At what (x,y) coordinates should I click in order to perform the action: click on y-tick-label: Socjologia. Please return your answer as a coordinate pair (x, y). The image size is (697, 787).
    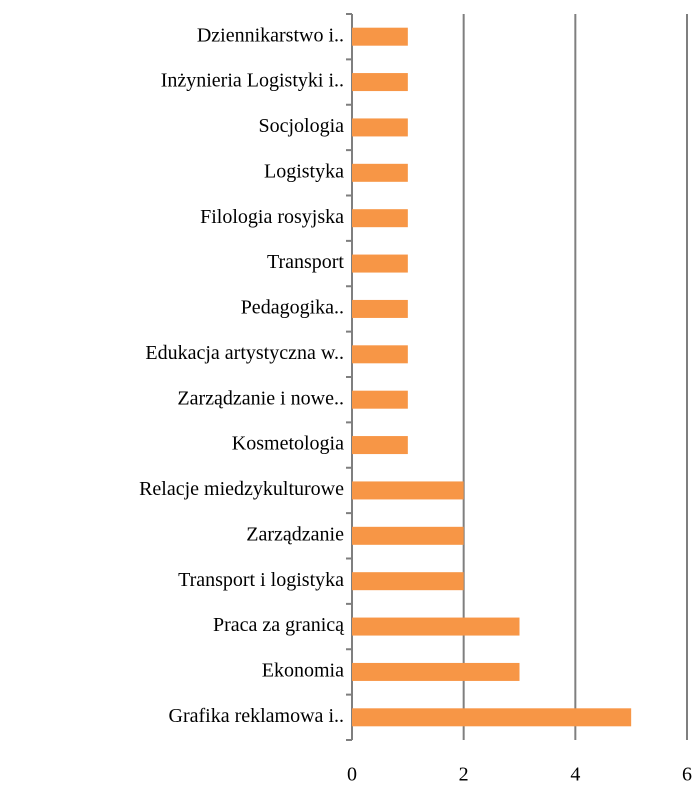
    Looking at the image, I should click on (301, 126).